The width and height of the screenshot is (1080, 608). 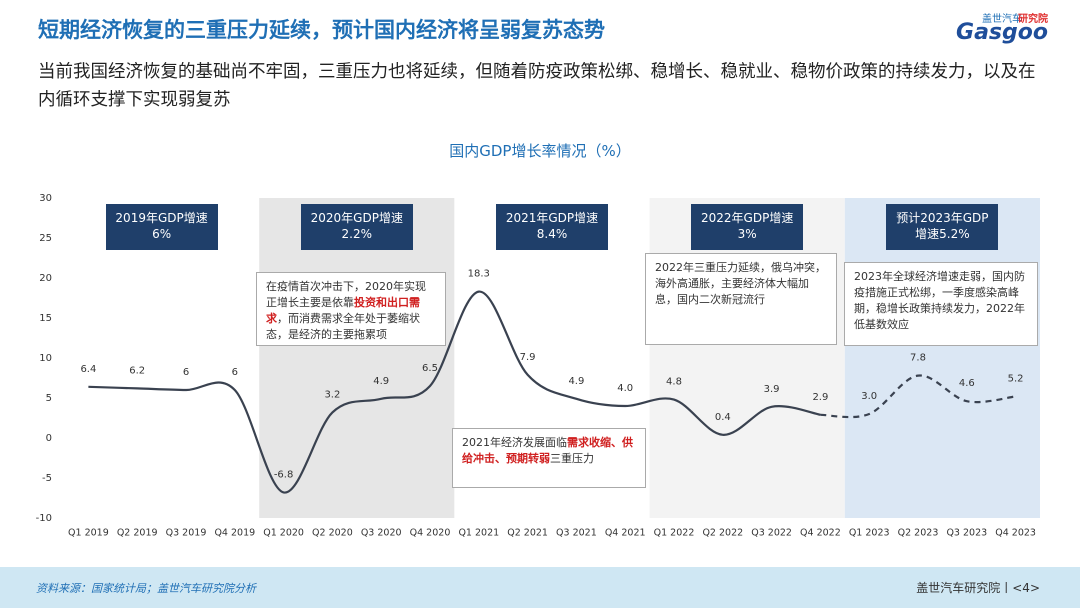 What do you see at coordinates (514, 442) in the screenshot?
I see `annotation-text: 2021年经济发展面临` at bounding box center [514, 442].